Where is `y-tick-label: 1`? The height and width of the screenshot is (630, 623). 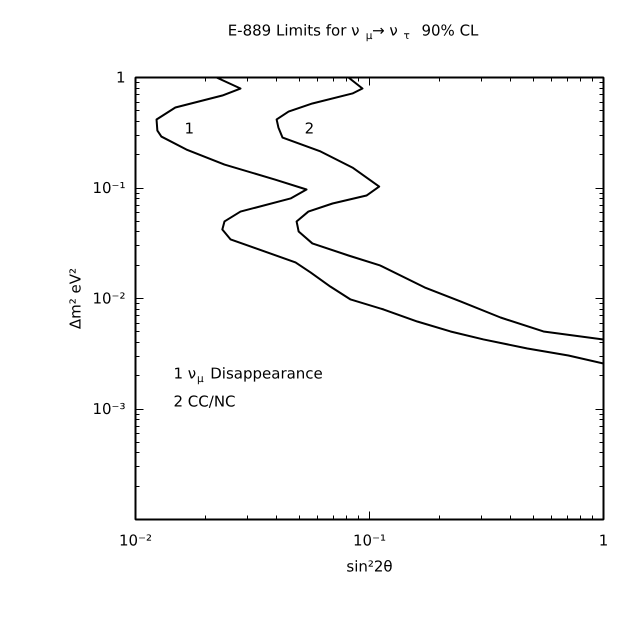 y-tick-label: 1 is located at coordinates (121, 77).